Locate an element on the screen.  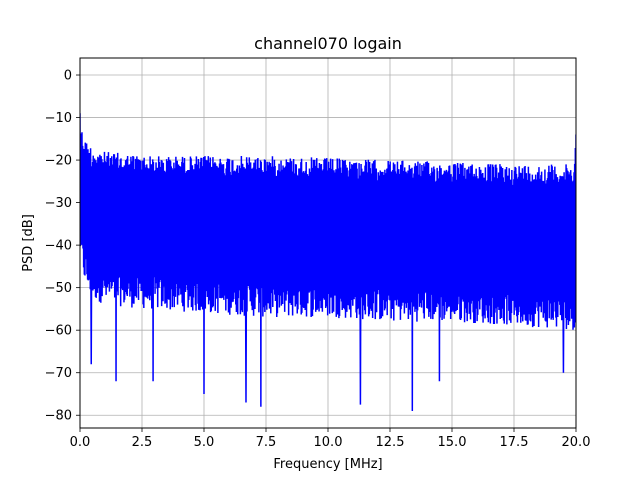
y-tick-label: −30 is located at coordinates (58, 203).